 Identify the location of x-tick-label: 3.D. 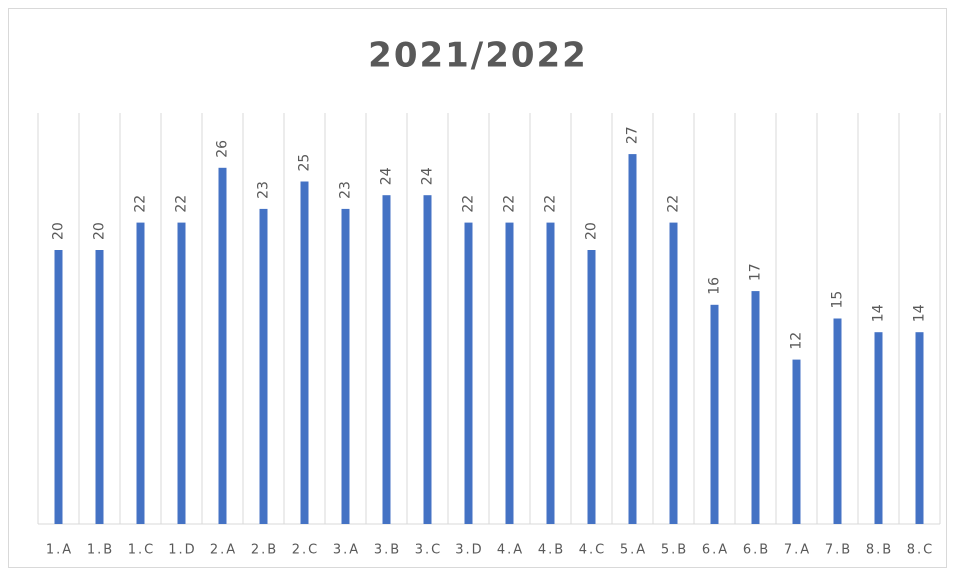
(469, 550).